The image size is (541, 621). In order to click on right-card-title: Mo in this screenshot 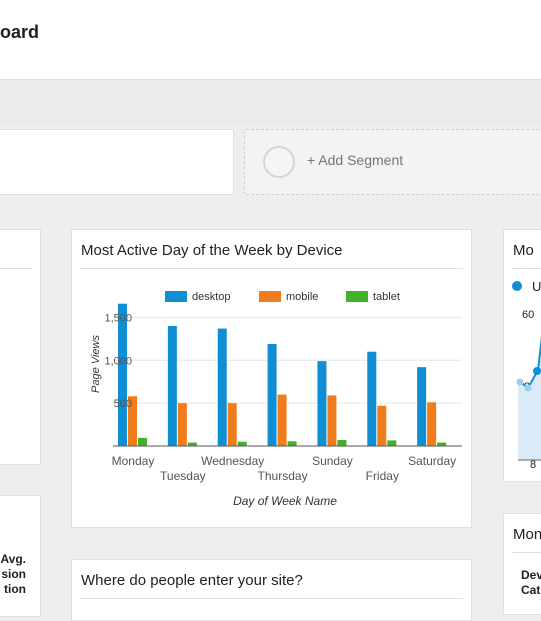, I will do `click(523, 250)`.